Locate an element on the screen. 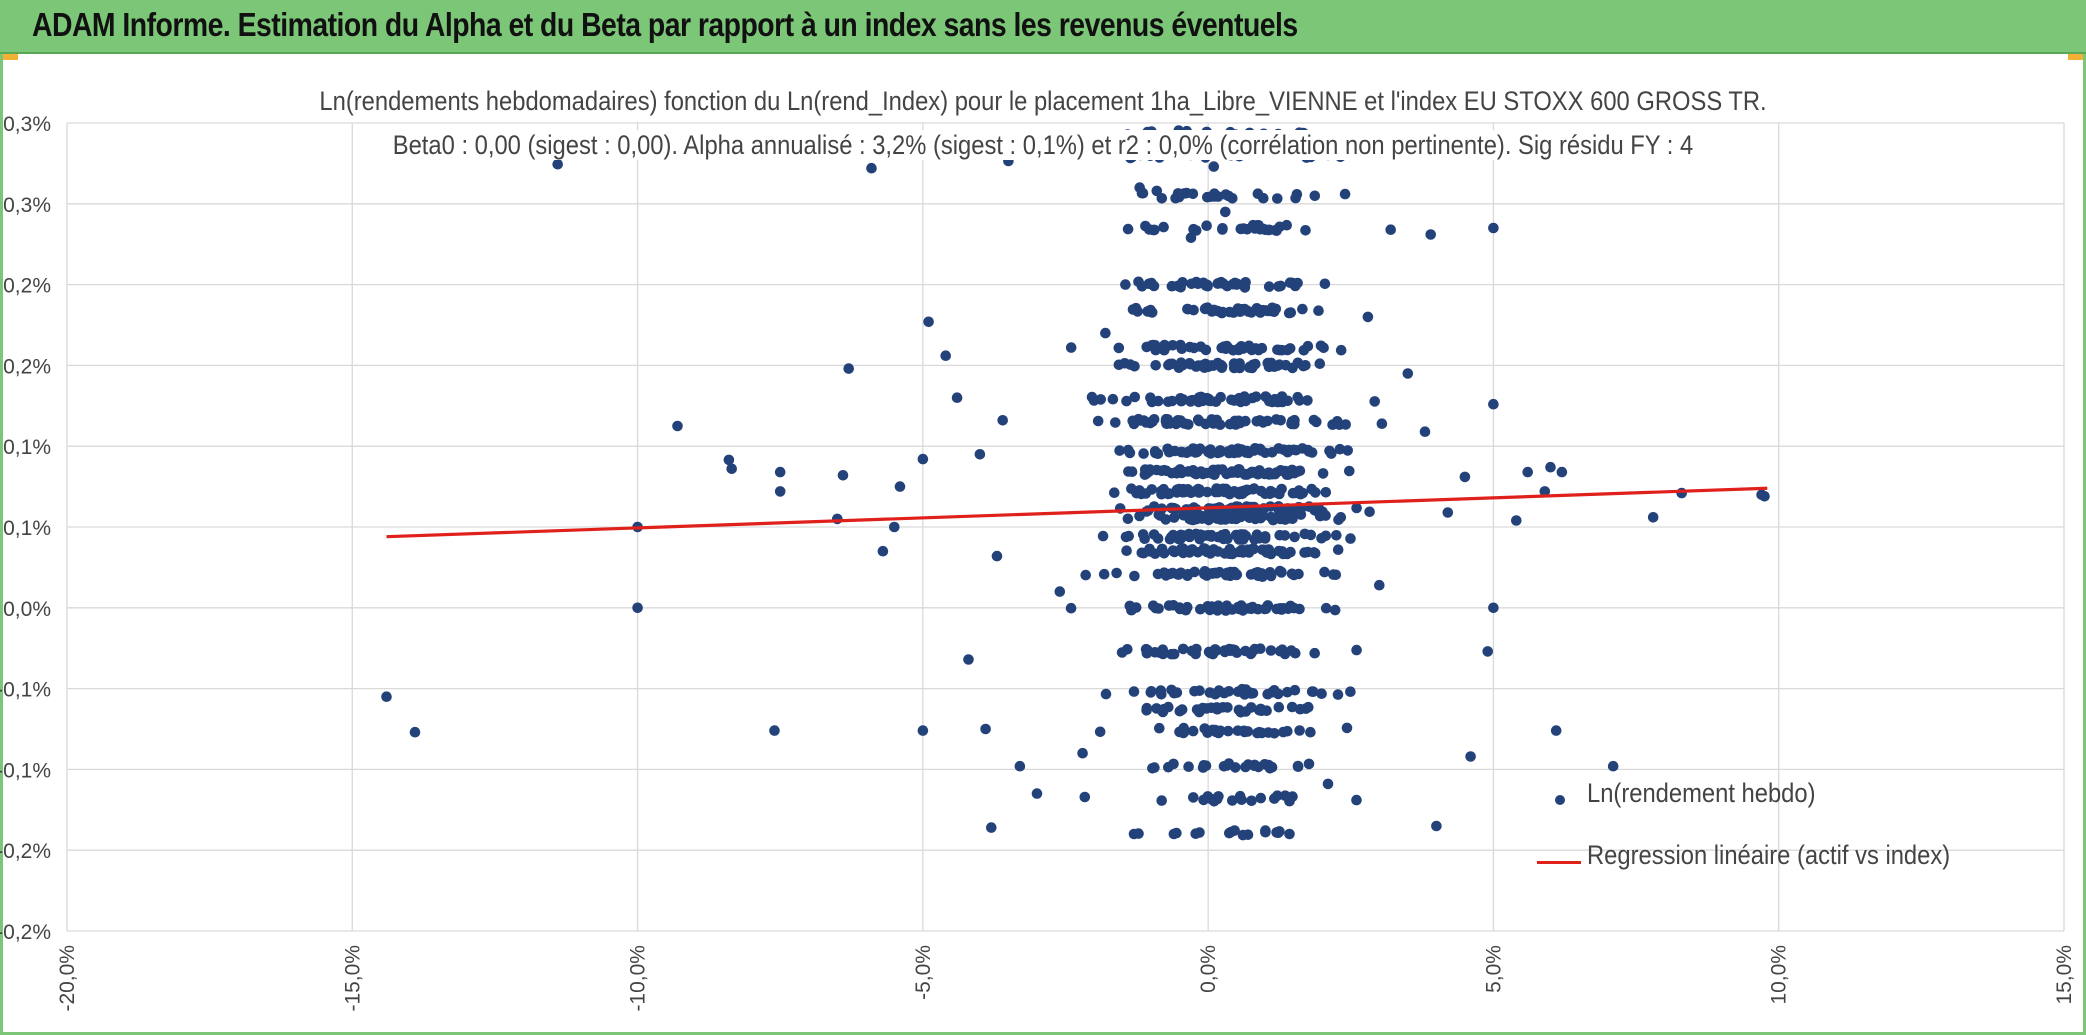 The height and width of the screenshot is (1035, 2086). regression-line is located at coordinates (1077, 512).